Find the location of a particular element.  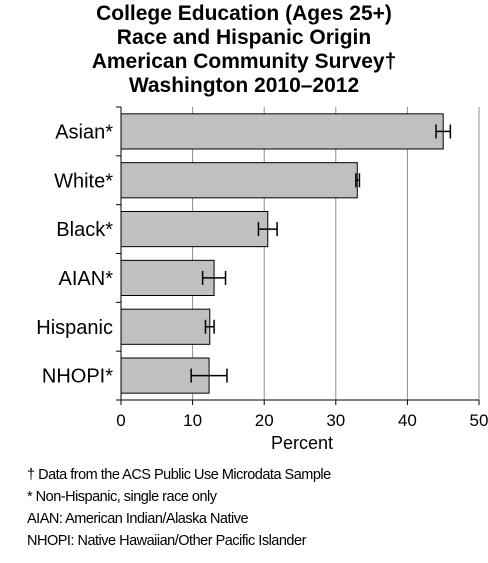

footnote-aian: AIAN: American Indian/Alaska Native is located at coordinates (138, 519).